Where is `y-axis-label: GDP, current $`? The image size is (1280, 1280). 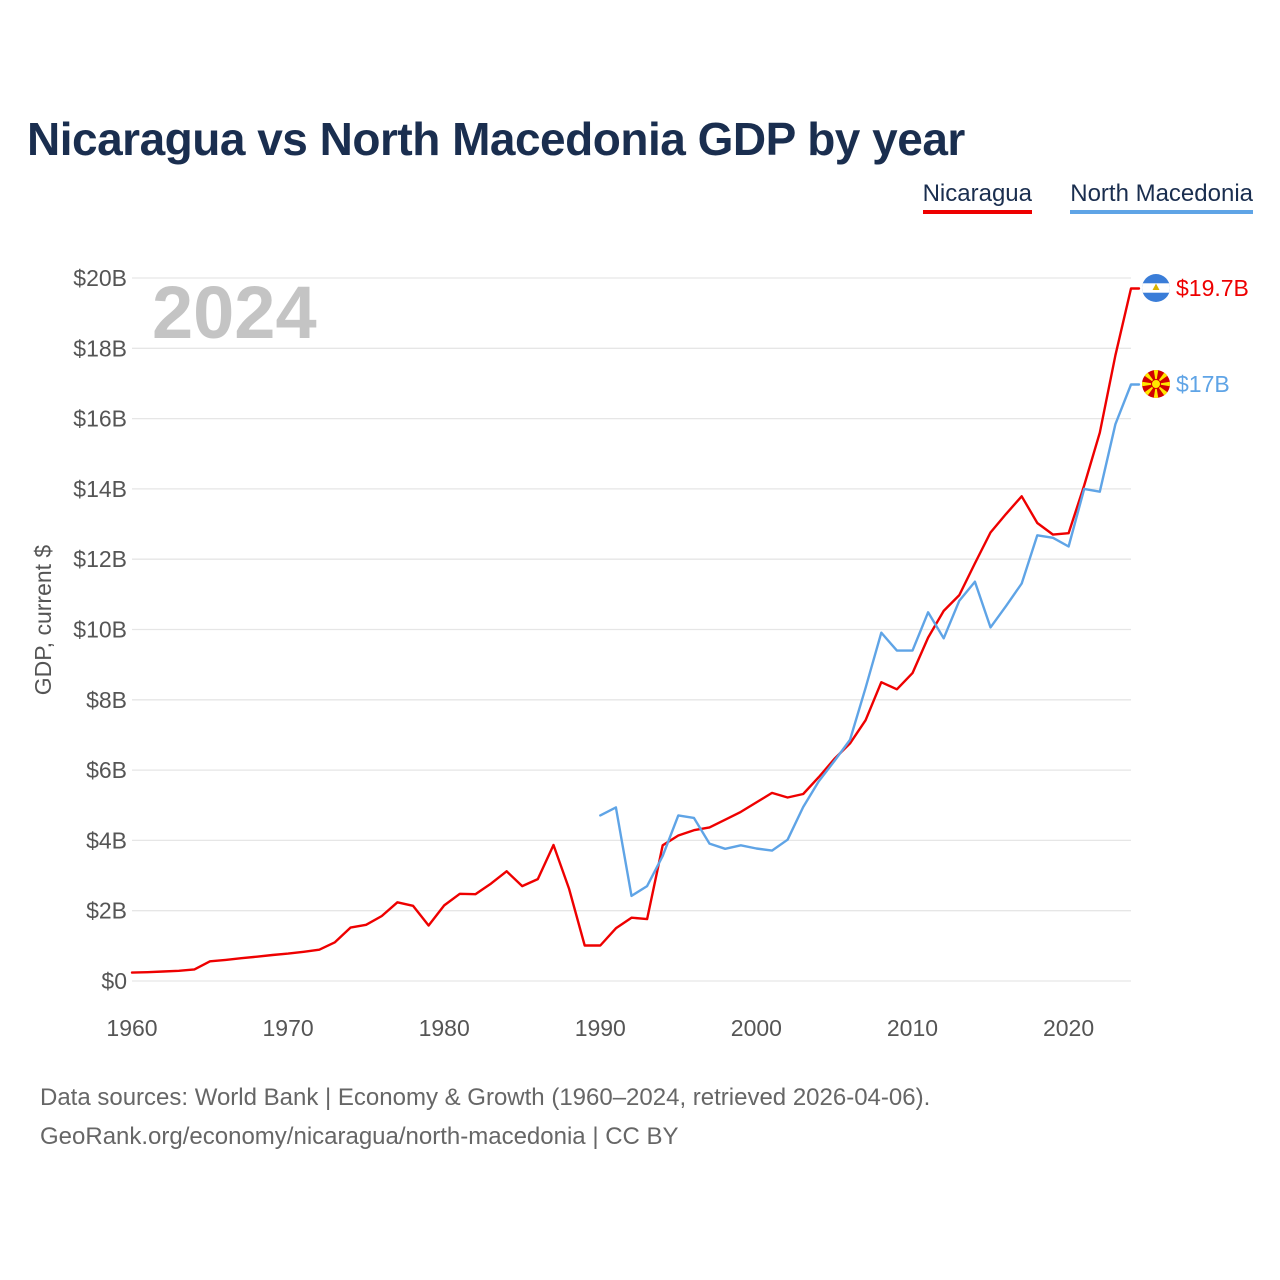 y-axis-label: GDP, current $ is located at coordinates (43, 620).